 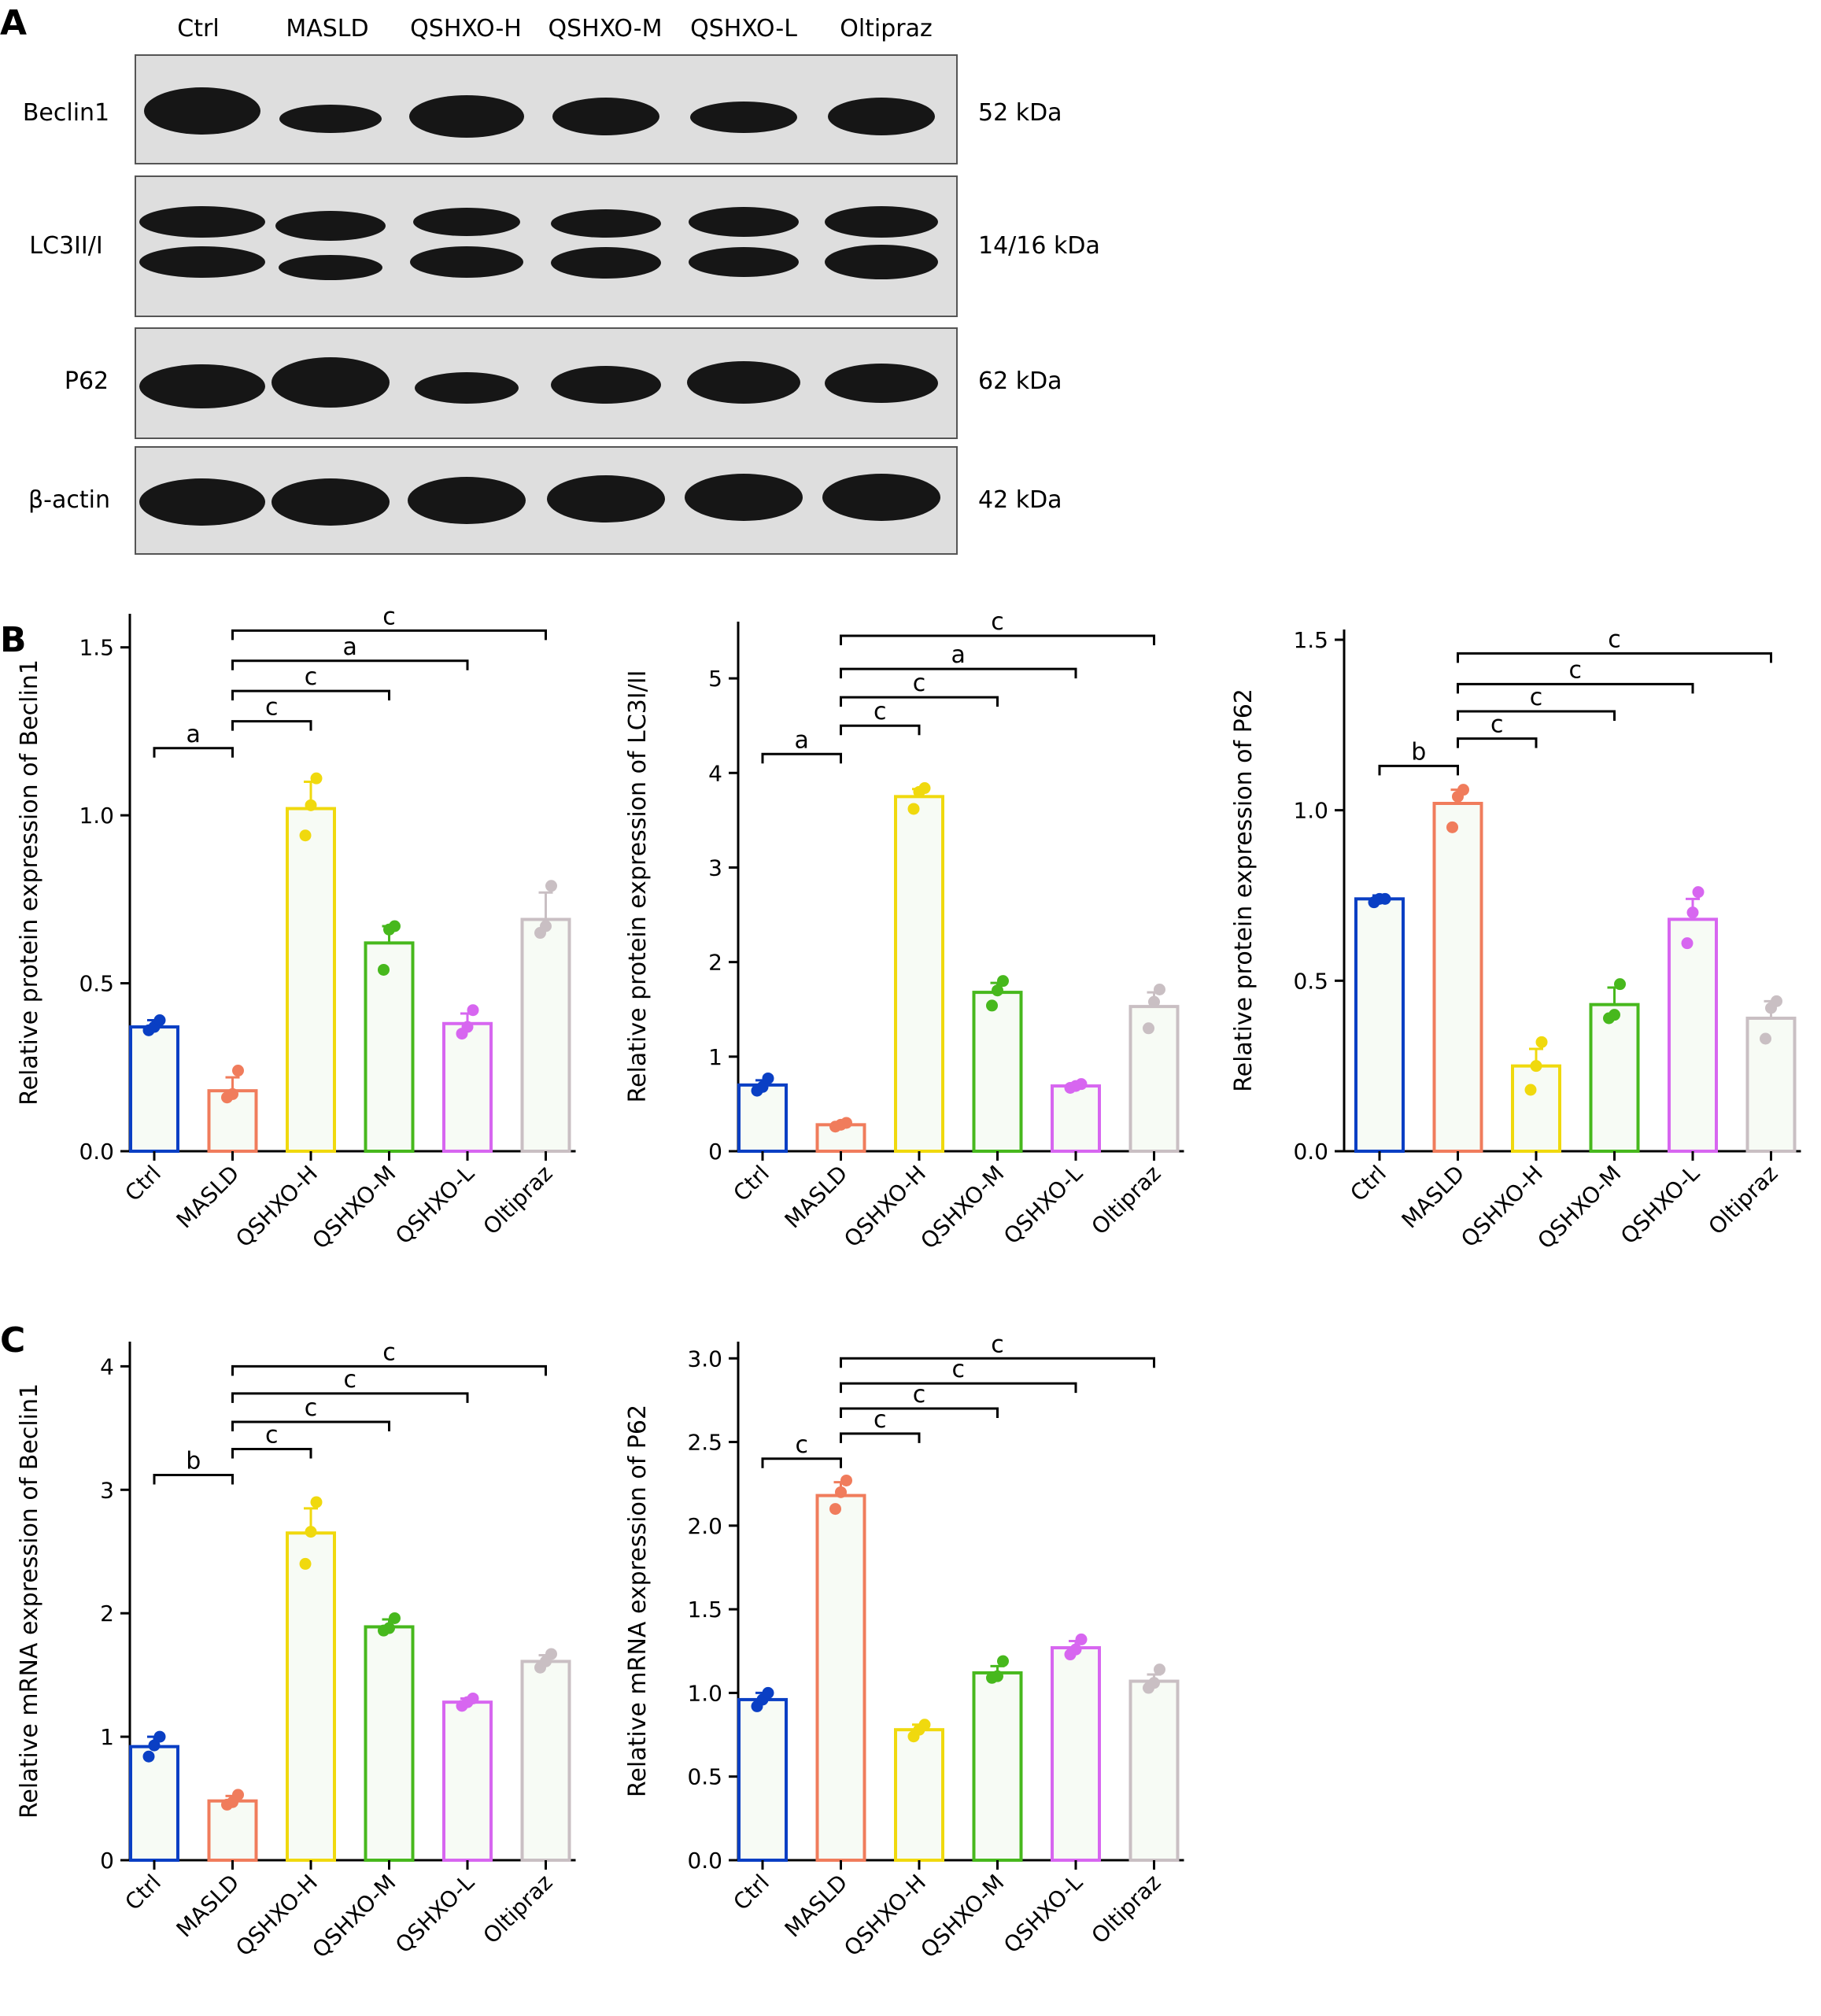 What do you see at coordinates (193, 1461) in the screenshot?
I see `significance-label: b` at bounding box center [193, 1461].